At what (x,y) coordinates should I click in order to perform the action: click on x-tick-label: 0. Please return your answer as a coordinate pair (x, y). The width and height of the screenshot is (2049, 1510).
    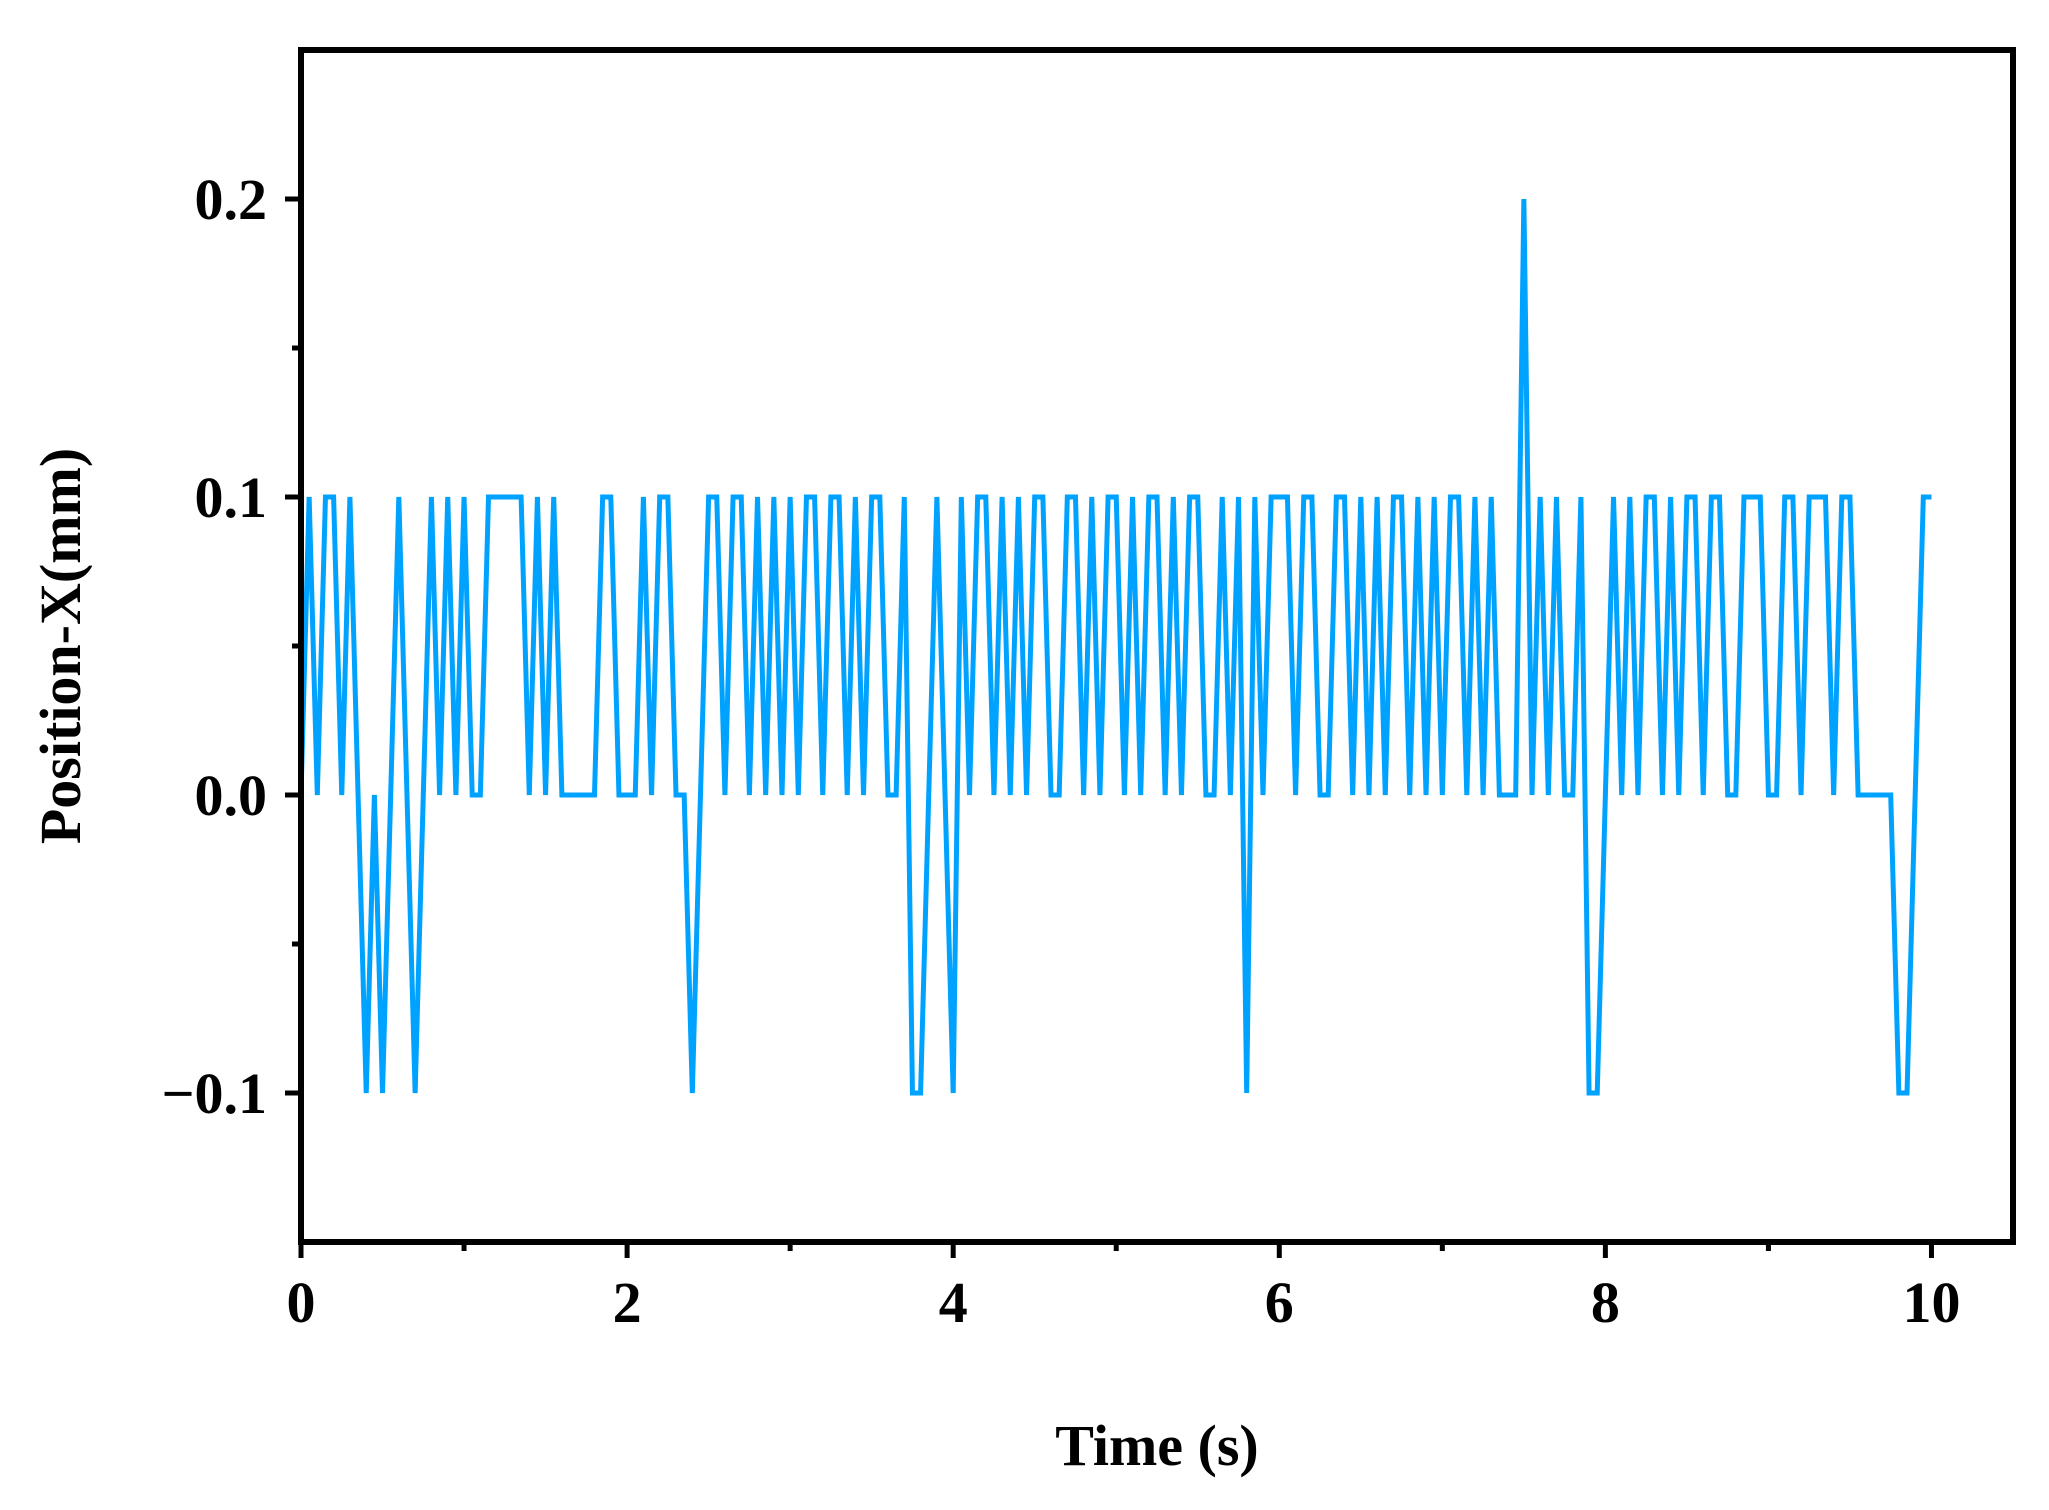
    Looking at the image, I should click on (301, 1302).